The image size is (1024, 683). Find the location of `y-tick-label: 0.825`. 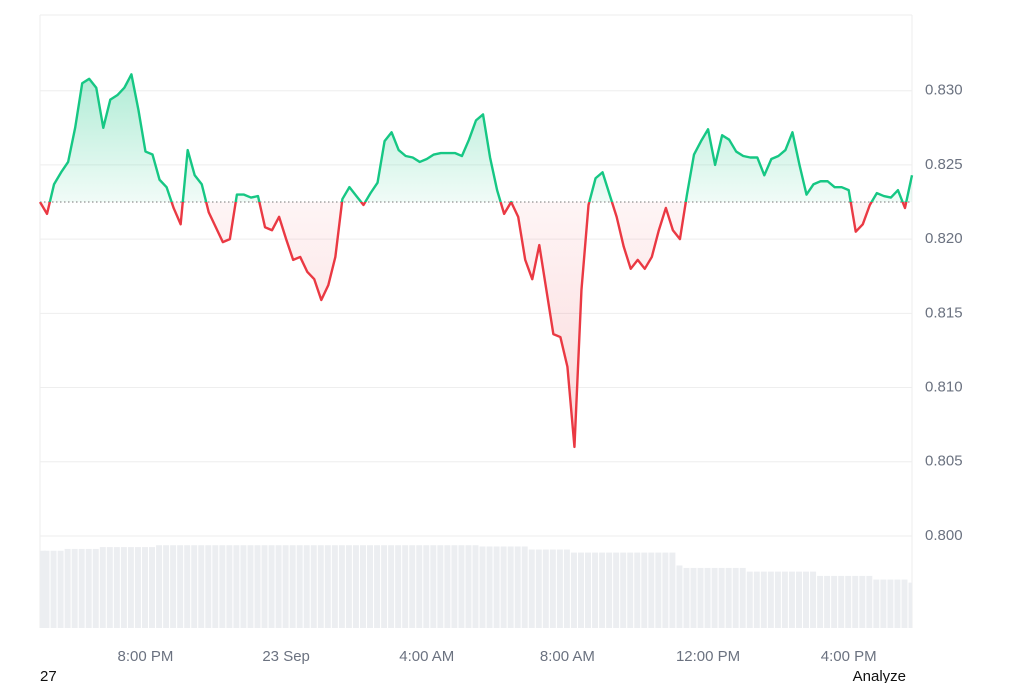

y-tick-label: 0.825 is located at coordinates (944, 164).